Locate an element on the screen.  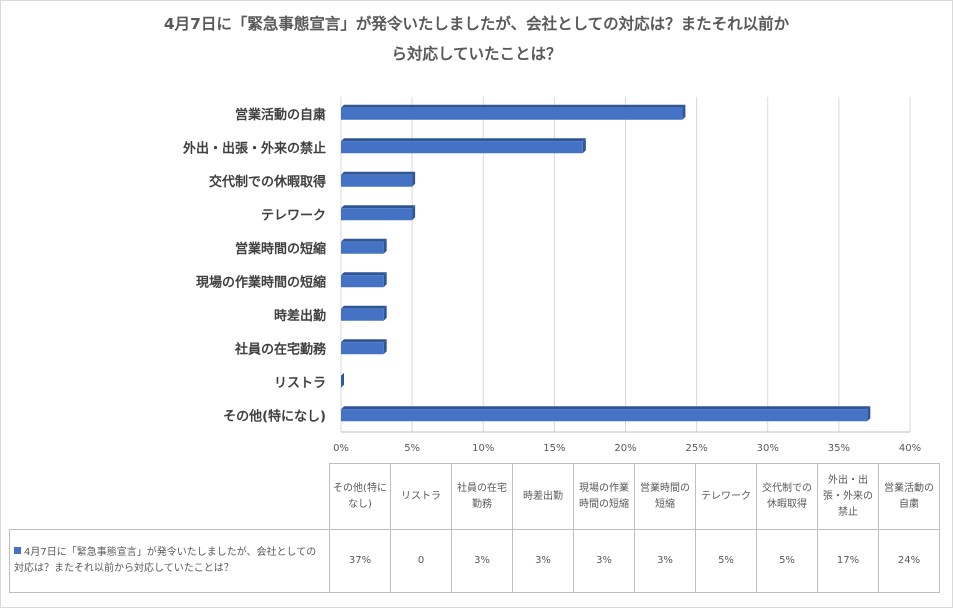
legend-swatch is located at coordinates (17, 550).